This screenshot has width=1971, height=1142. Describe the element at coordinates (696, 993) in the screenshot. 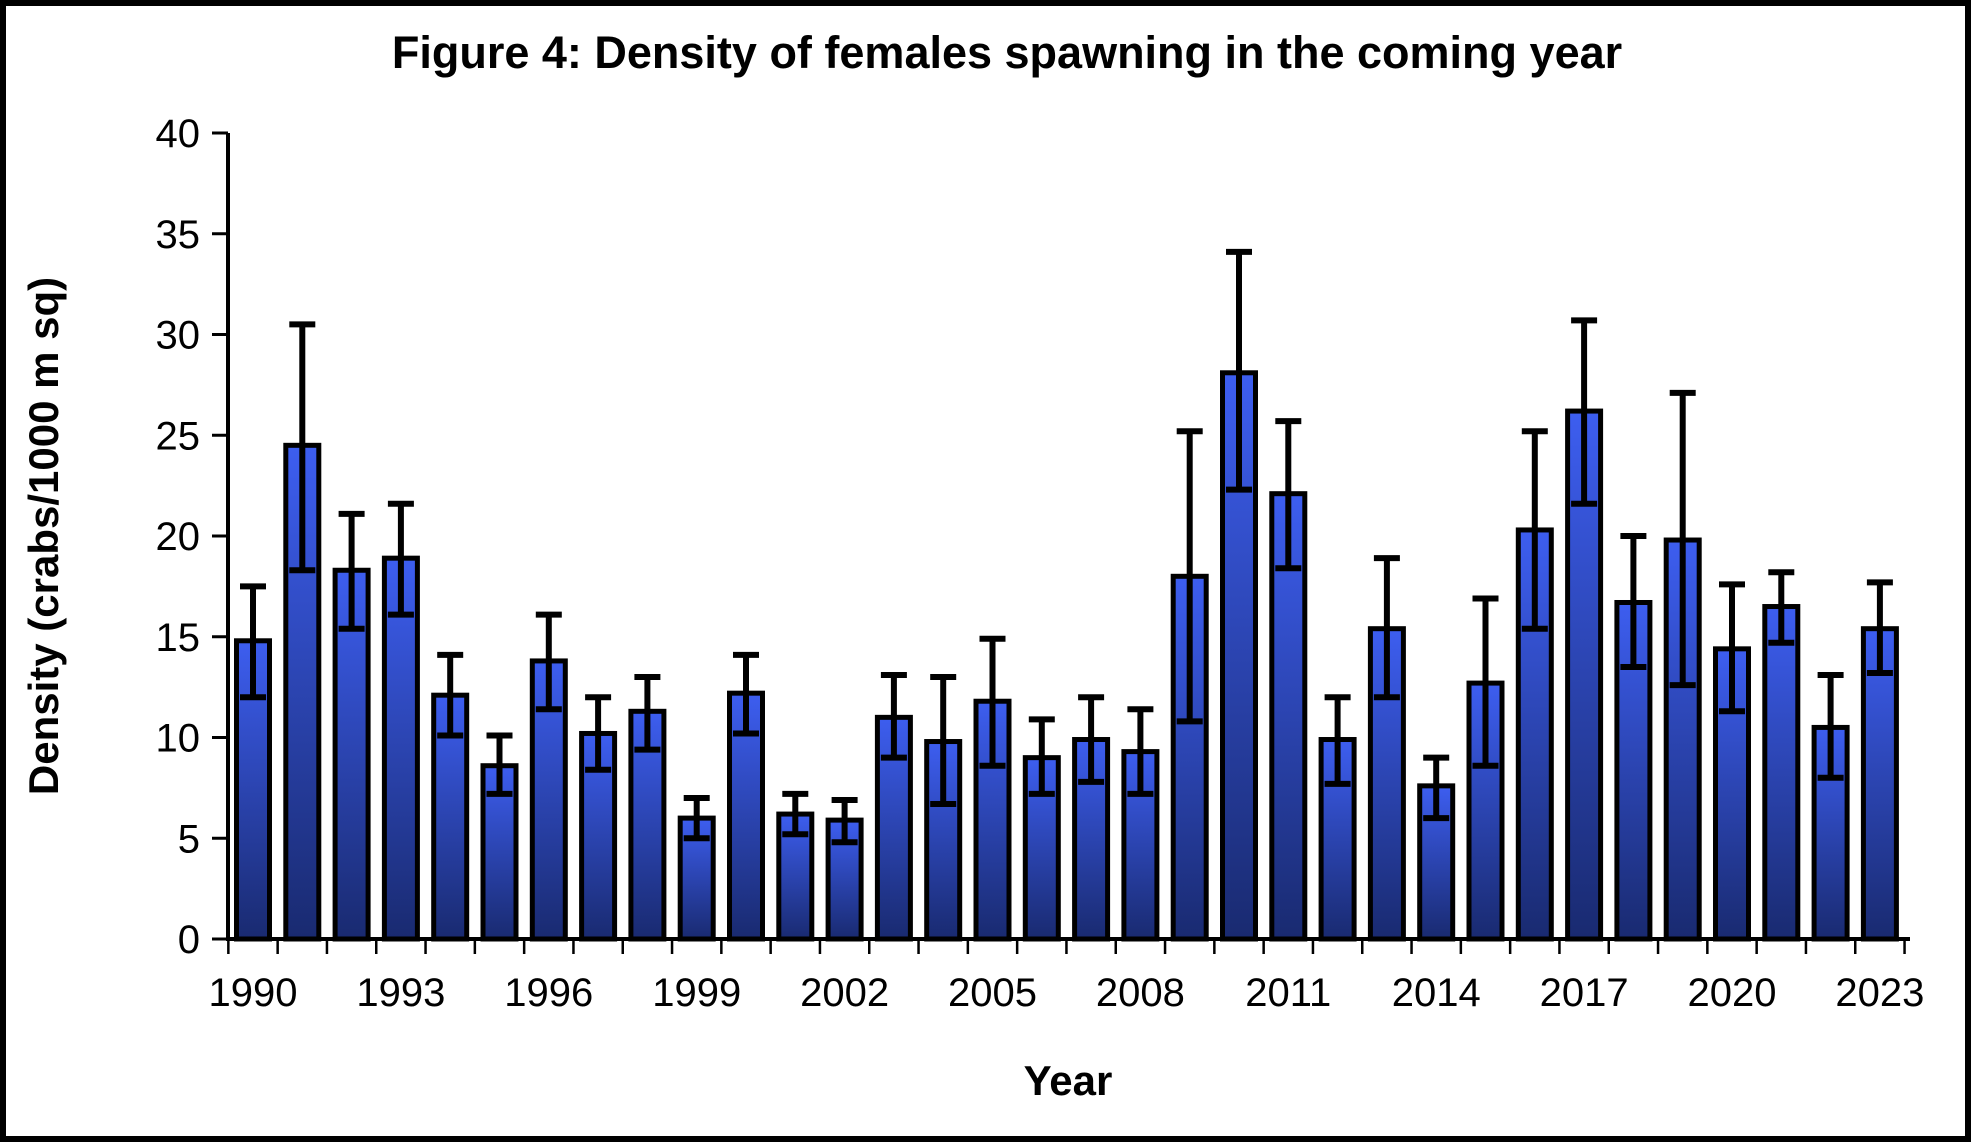

I see `x-tick-label-1999: 1999` at that location.